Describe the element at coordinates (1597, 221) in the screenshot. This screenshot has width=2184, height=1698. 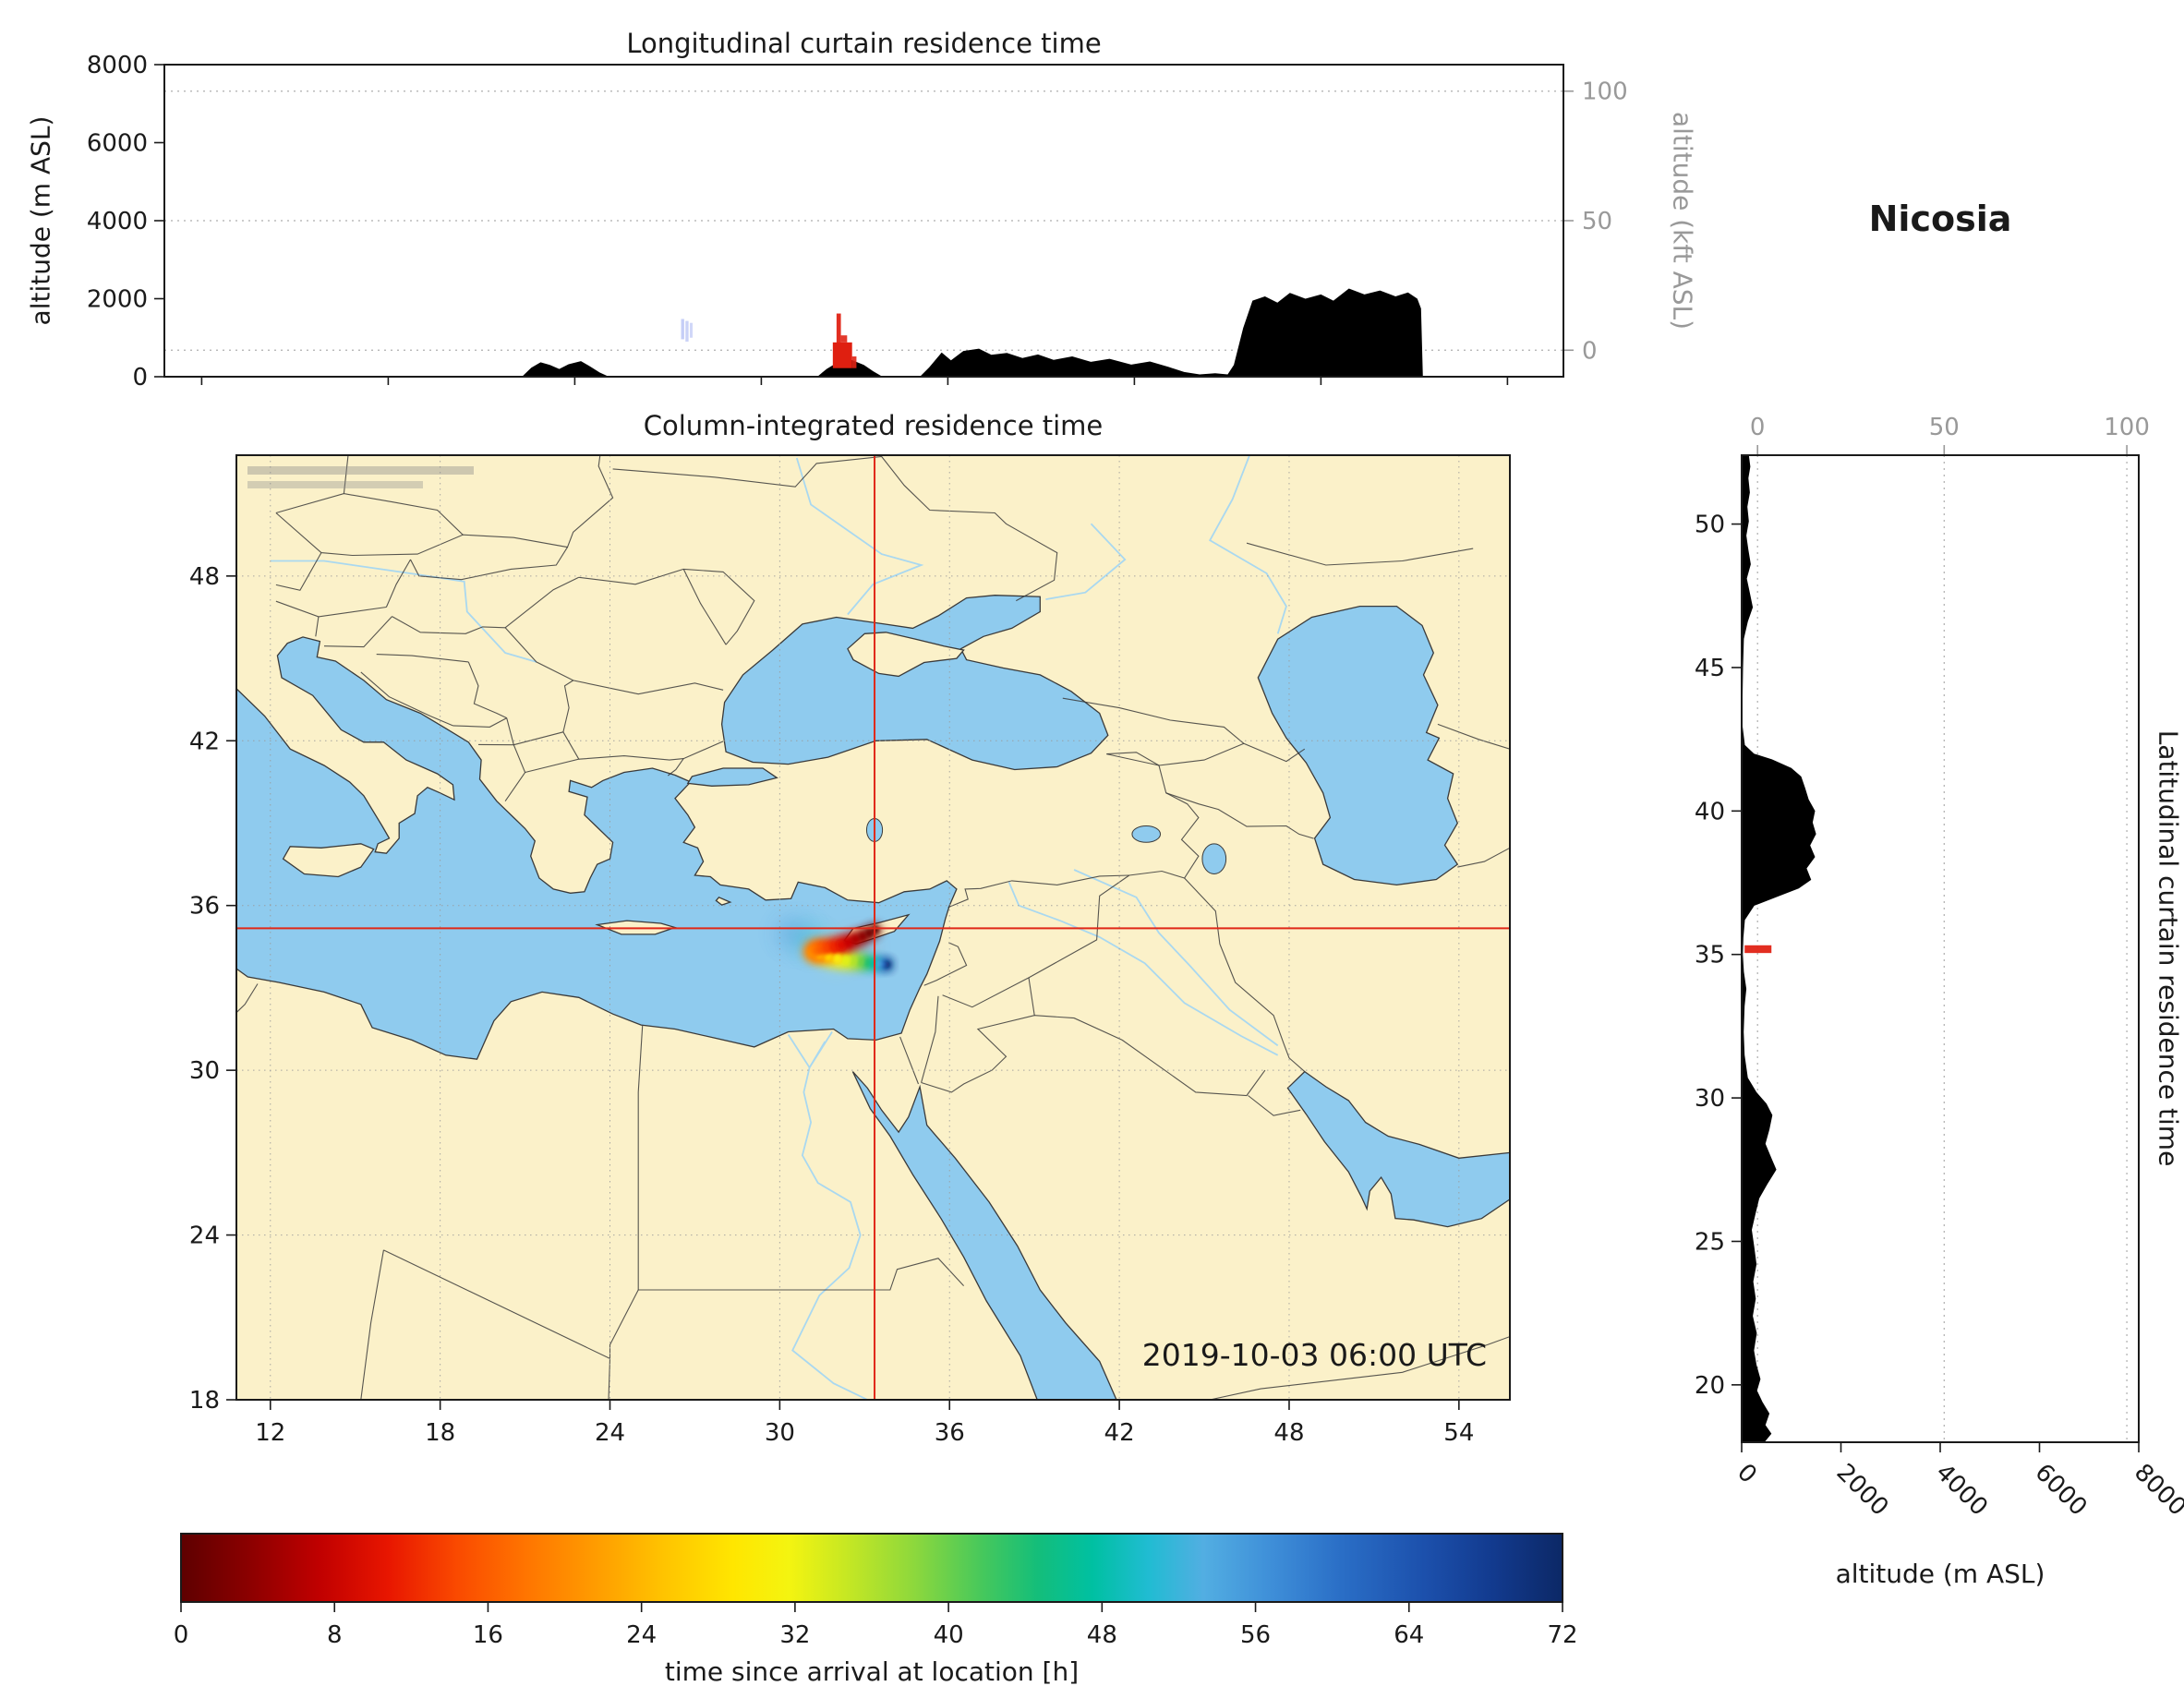
I see `kft-tick-label: 50` at that location.